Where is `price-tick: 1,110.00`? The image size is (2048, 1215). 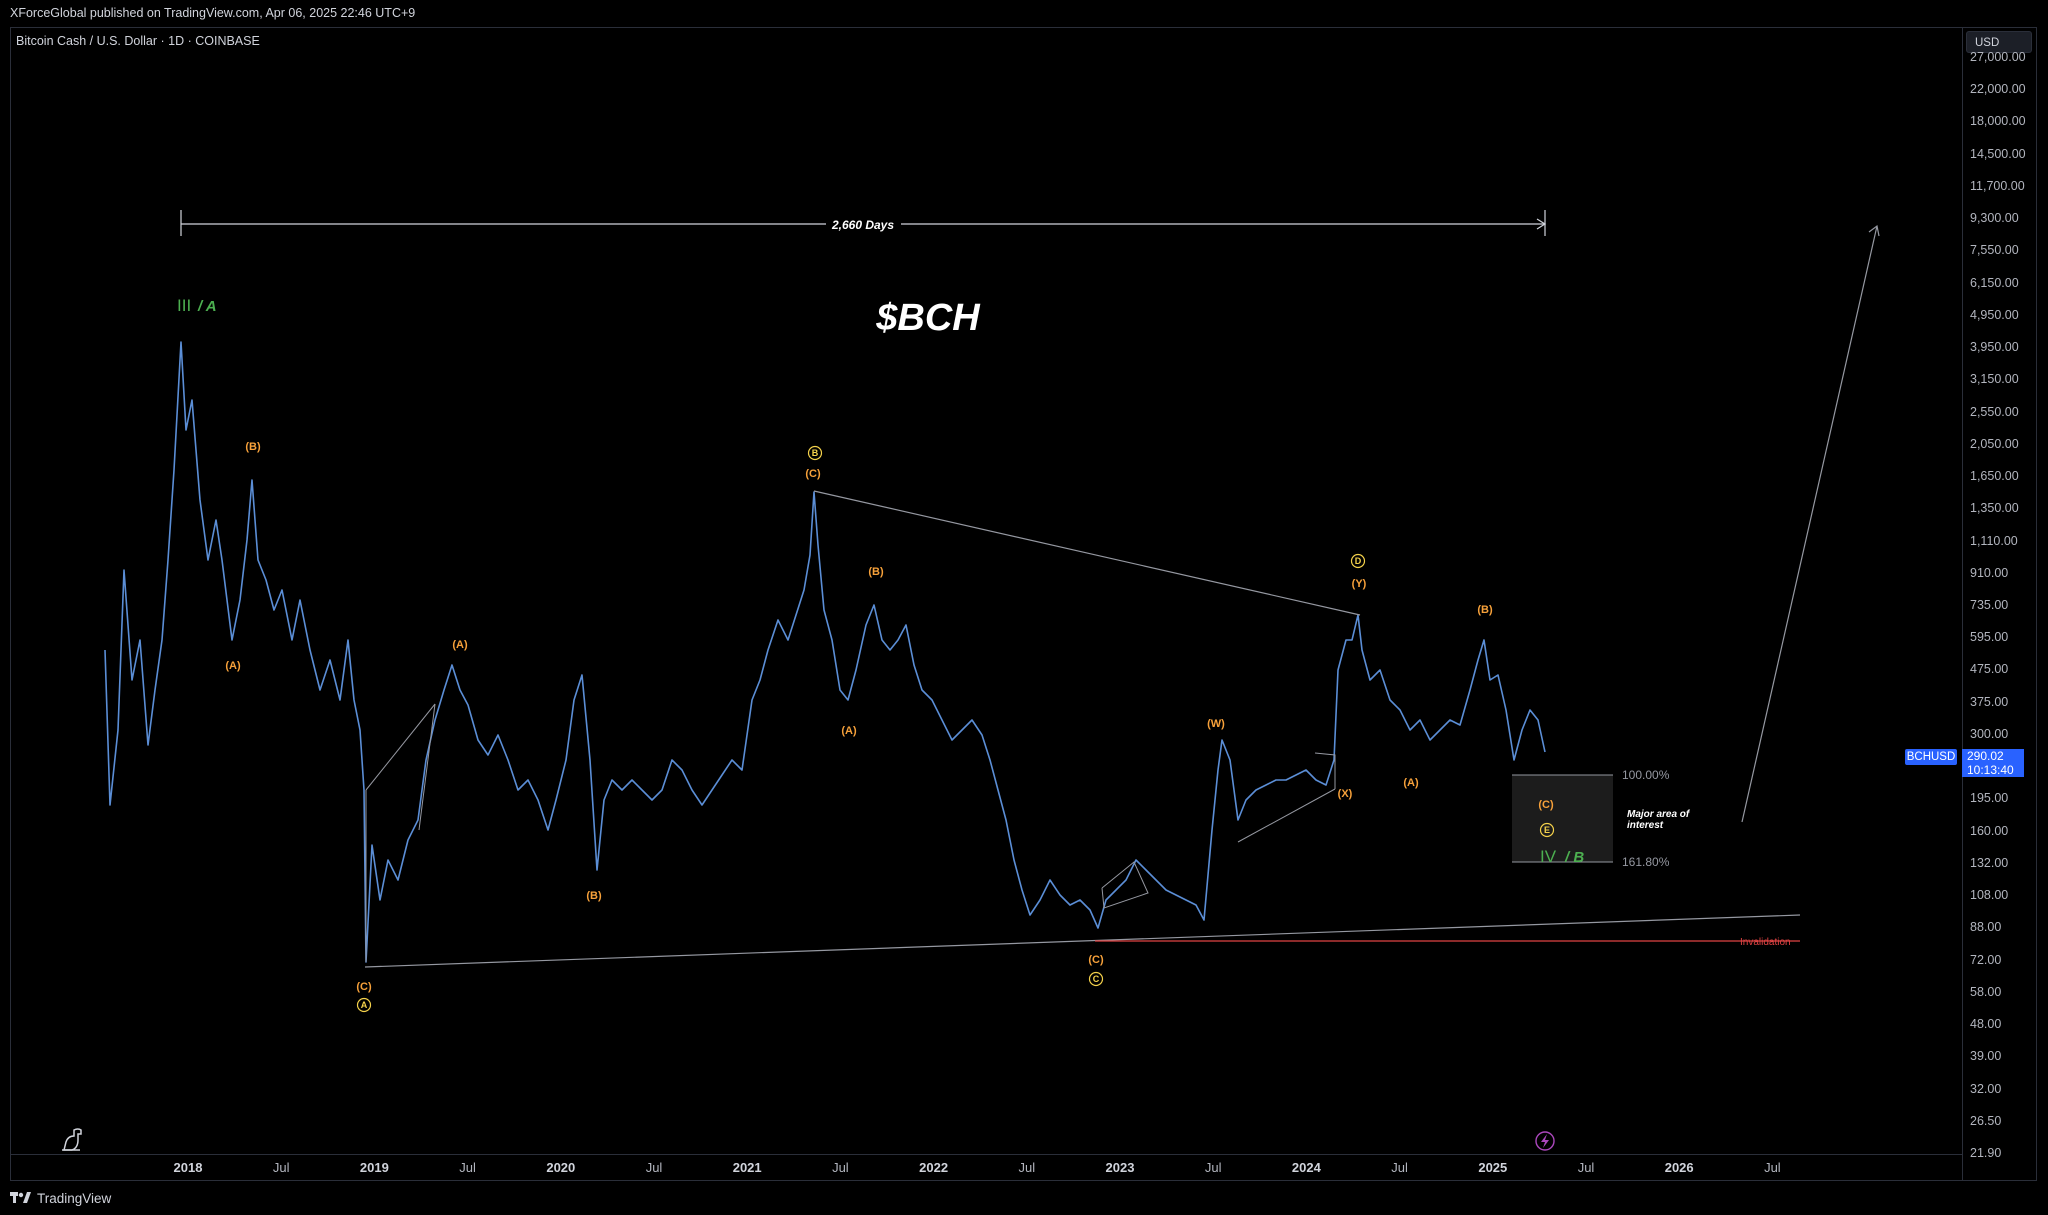 price-tick: 1,110.00 is located at coordinates (1994, 540).